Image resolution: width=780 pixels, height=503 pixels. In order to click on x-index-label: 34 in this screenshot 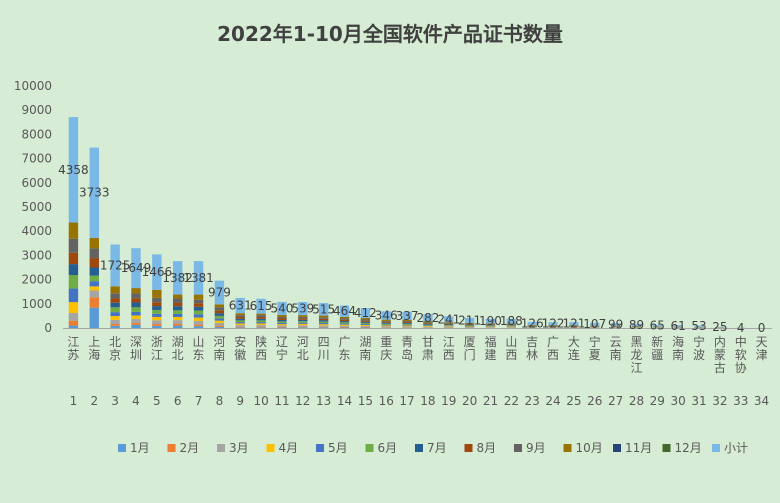, I will do `click(761, 401)`.